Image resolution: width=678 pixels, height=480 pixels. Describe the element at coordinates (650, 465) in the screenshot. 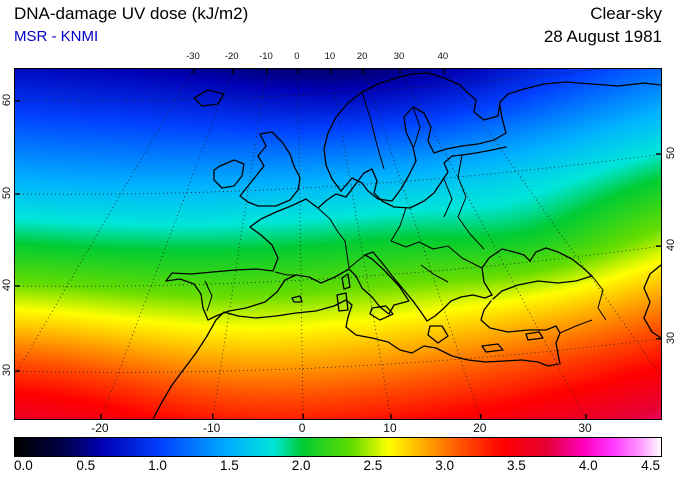

I see `colorbar-tick-label: 4.5` at that location.